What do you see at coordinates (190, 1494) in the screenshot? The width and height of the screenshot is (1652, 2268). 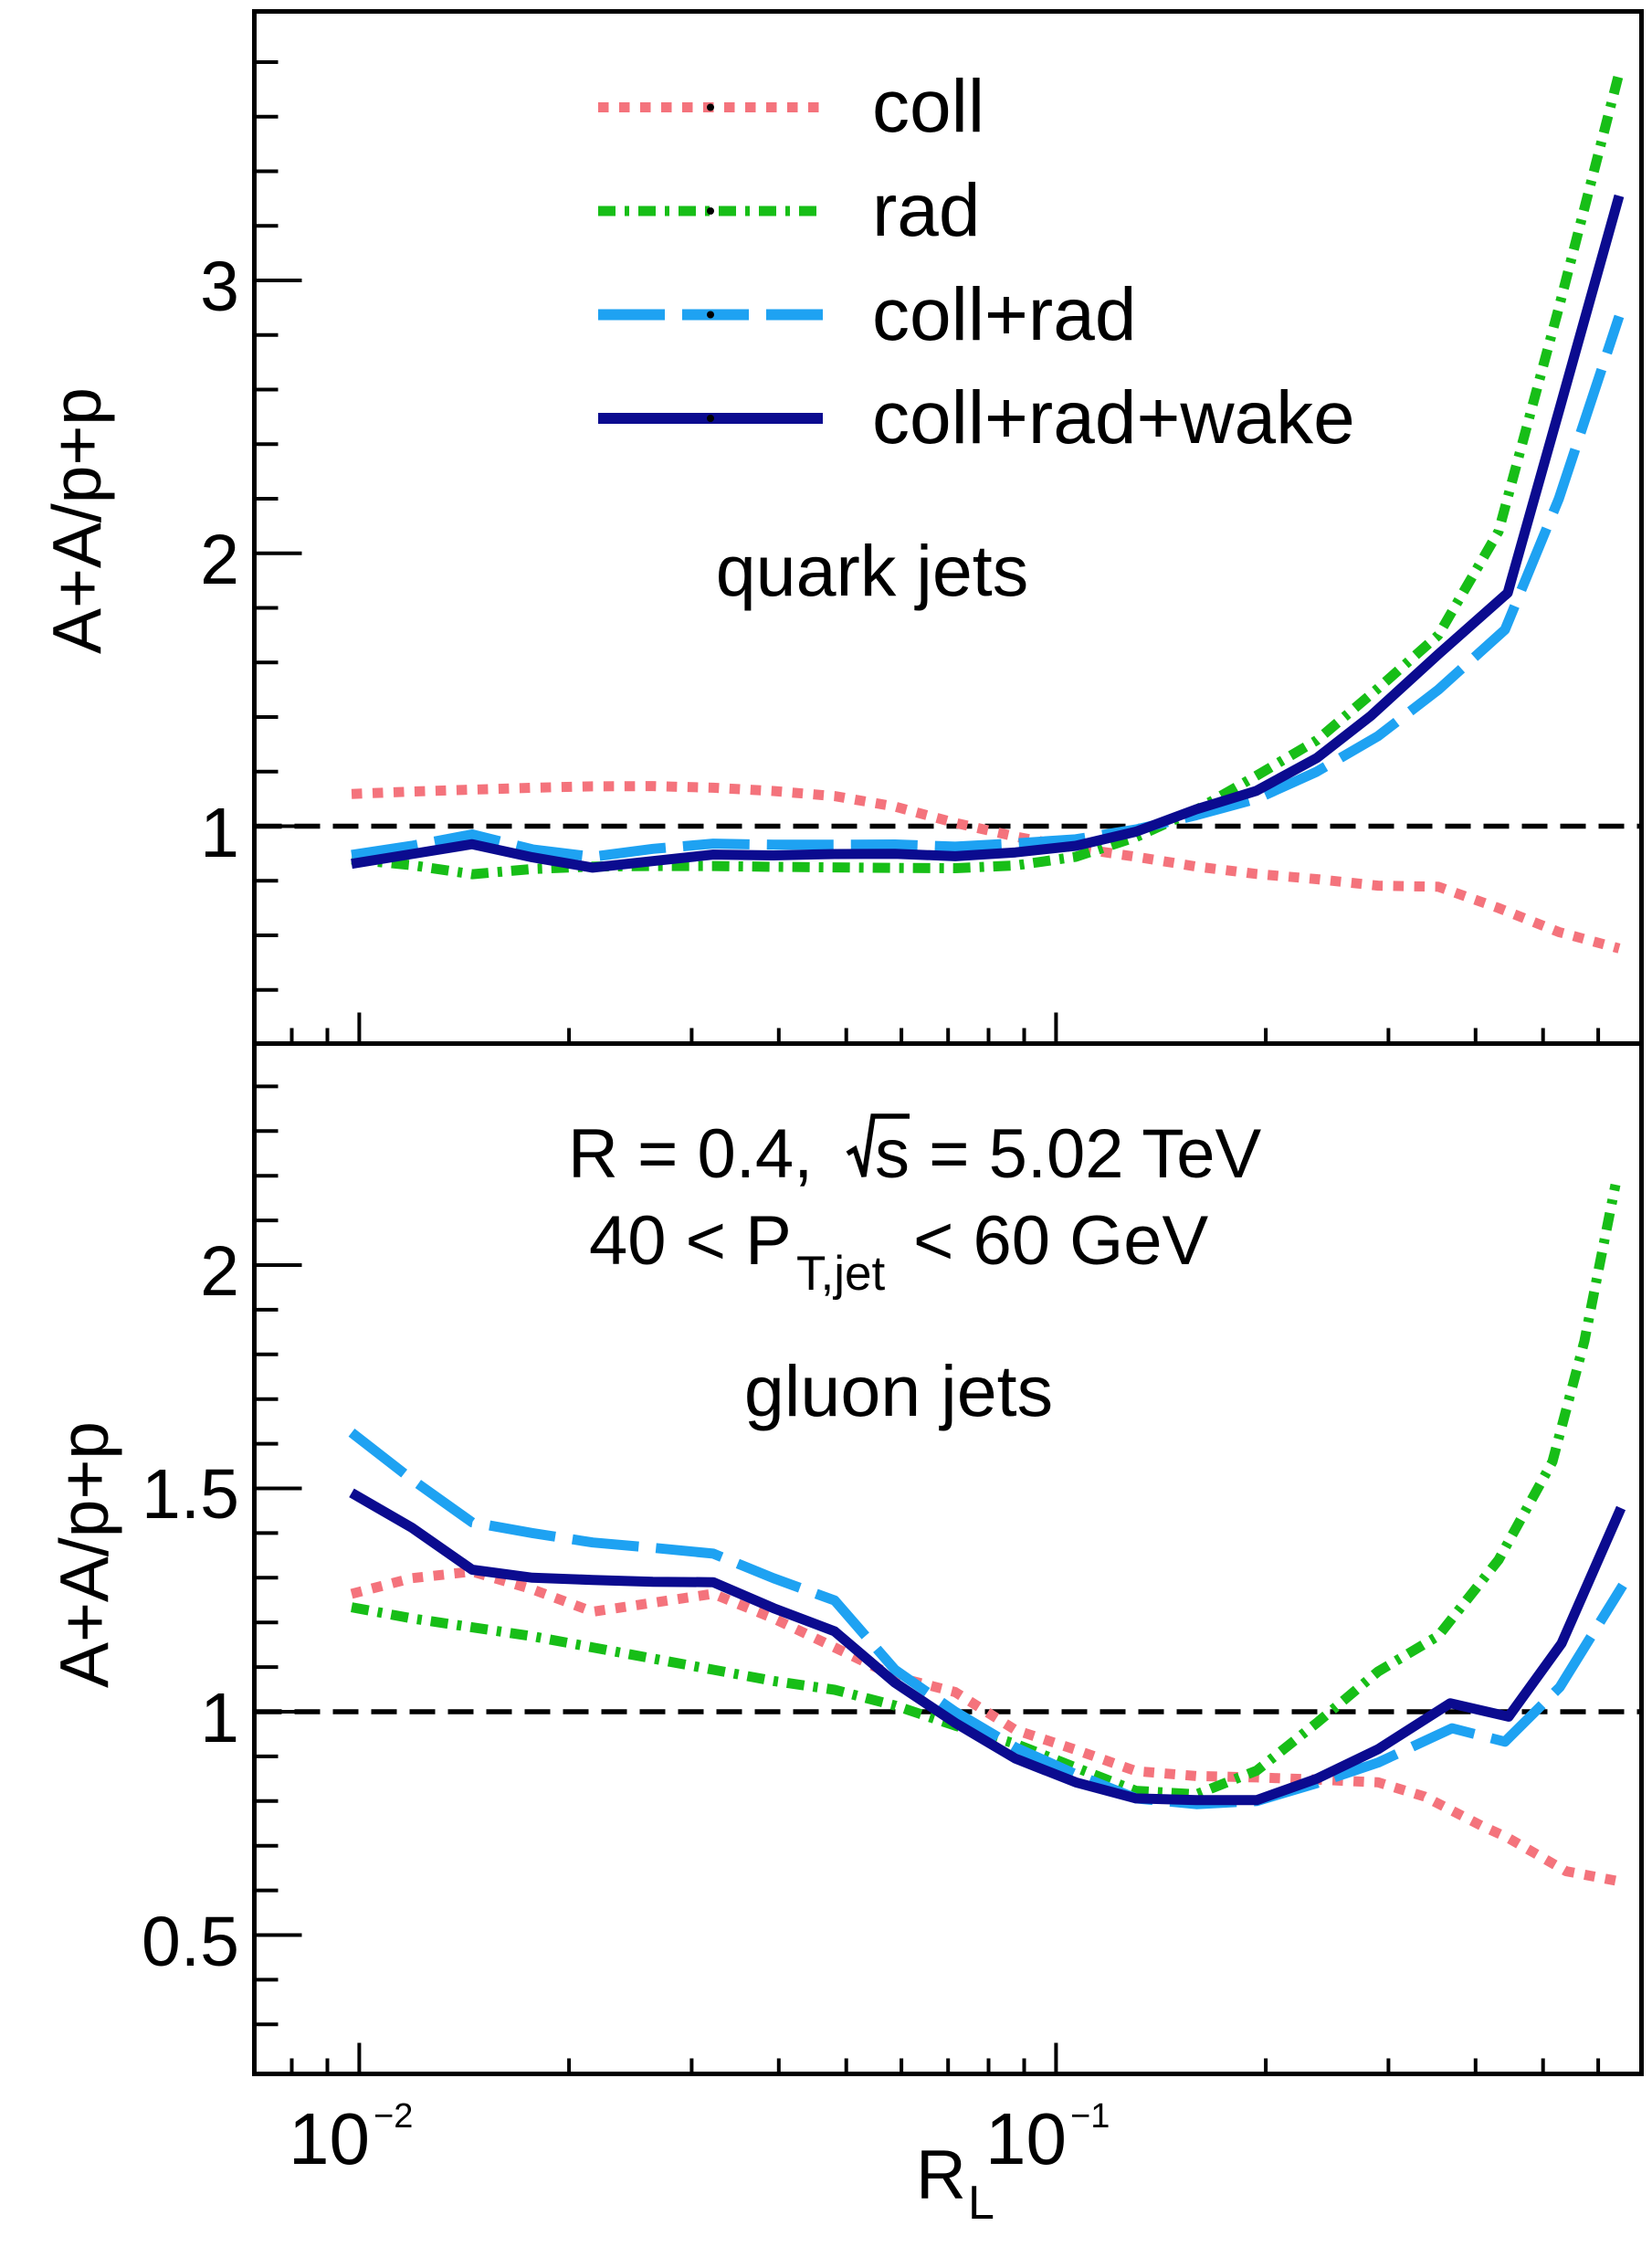 I see `svg-text: 1.5` at bounding box center [190, 1494].